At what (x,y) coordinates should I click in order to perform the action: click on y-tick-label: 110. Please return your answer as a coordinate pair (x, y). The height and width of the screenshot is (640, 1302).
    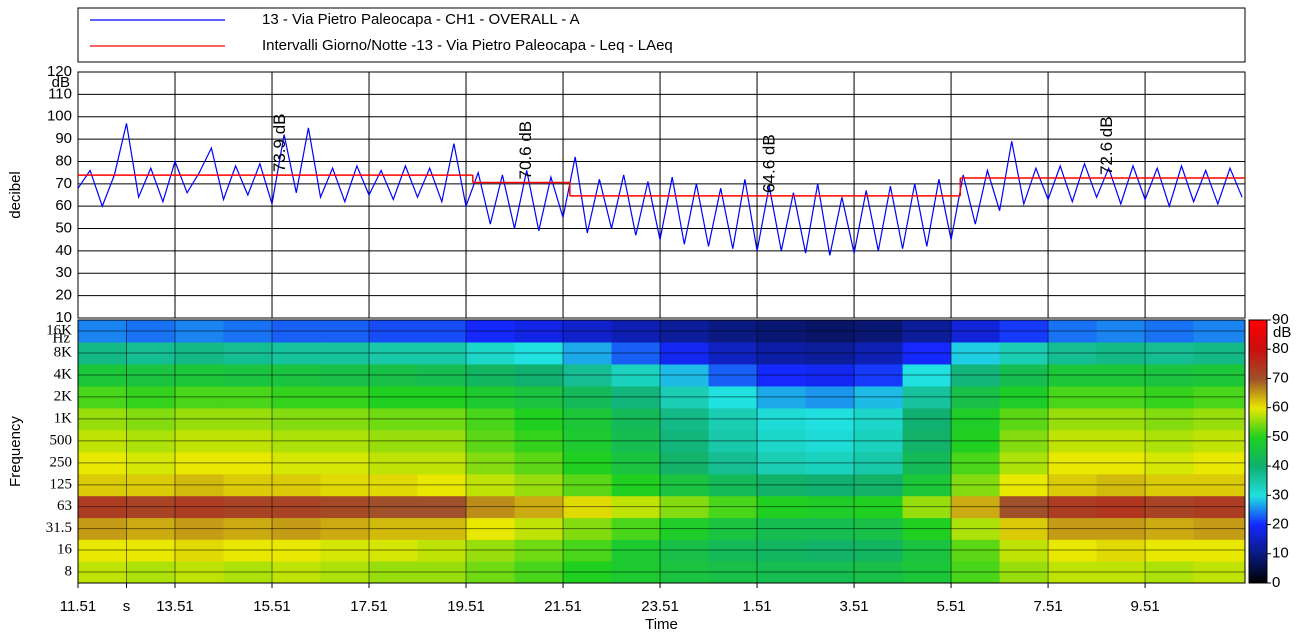
    Looking at the image, I should click on (60, 93).